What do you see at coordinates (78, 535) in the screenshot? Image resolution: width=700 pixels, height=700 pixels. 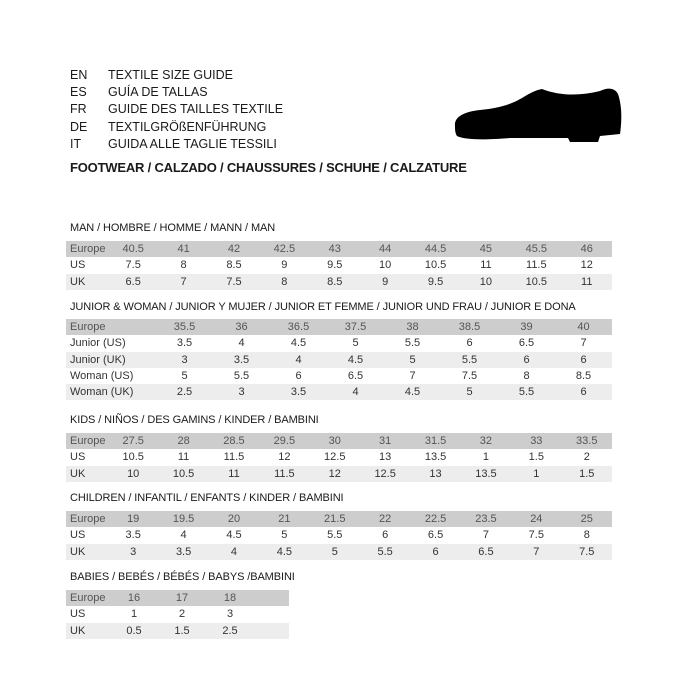 I see `row-label: US` at bounding box center [78, 535].